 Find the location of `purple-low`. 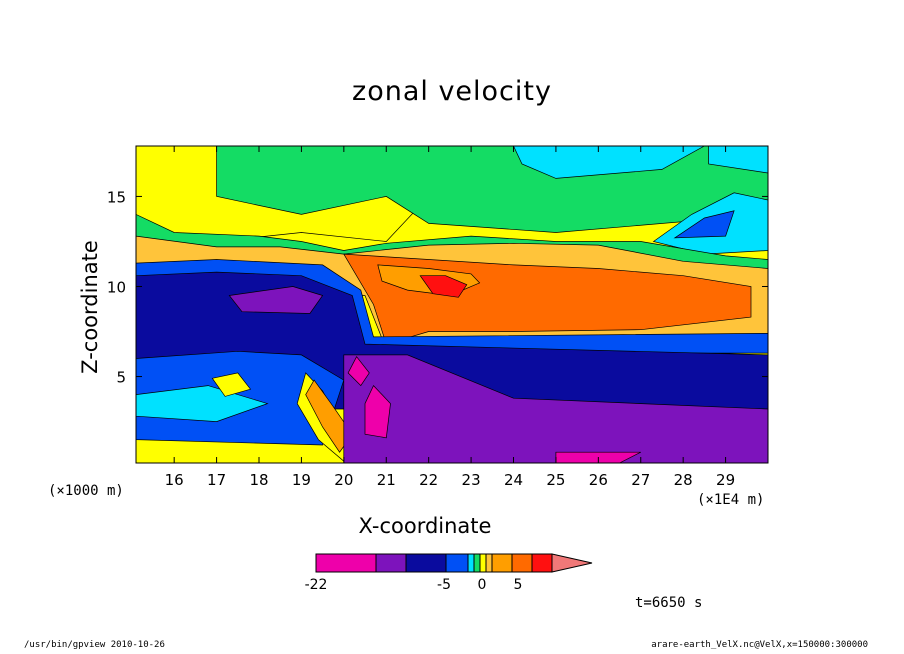

purple-low is located at coordinates (555, 408).